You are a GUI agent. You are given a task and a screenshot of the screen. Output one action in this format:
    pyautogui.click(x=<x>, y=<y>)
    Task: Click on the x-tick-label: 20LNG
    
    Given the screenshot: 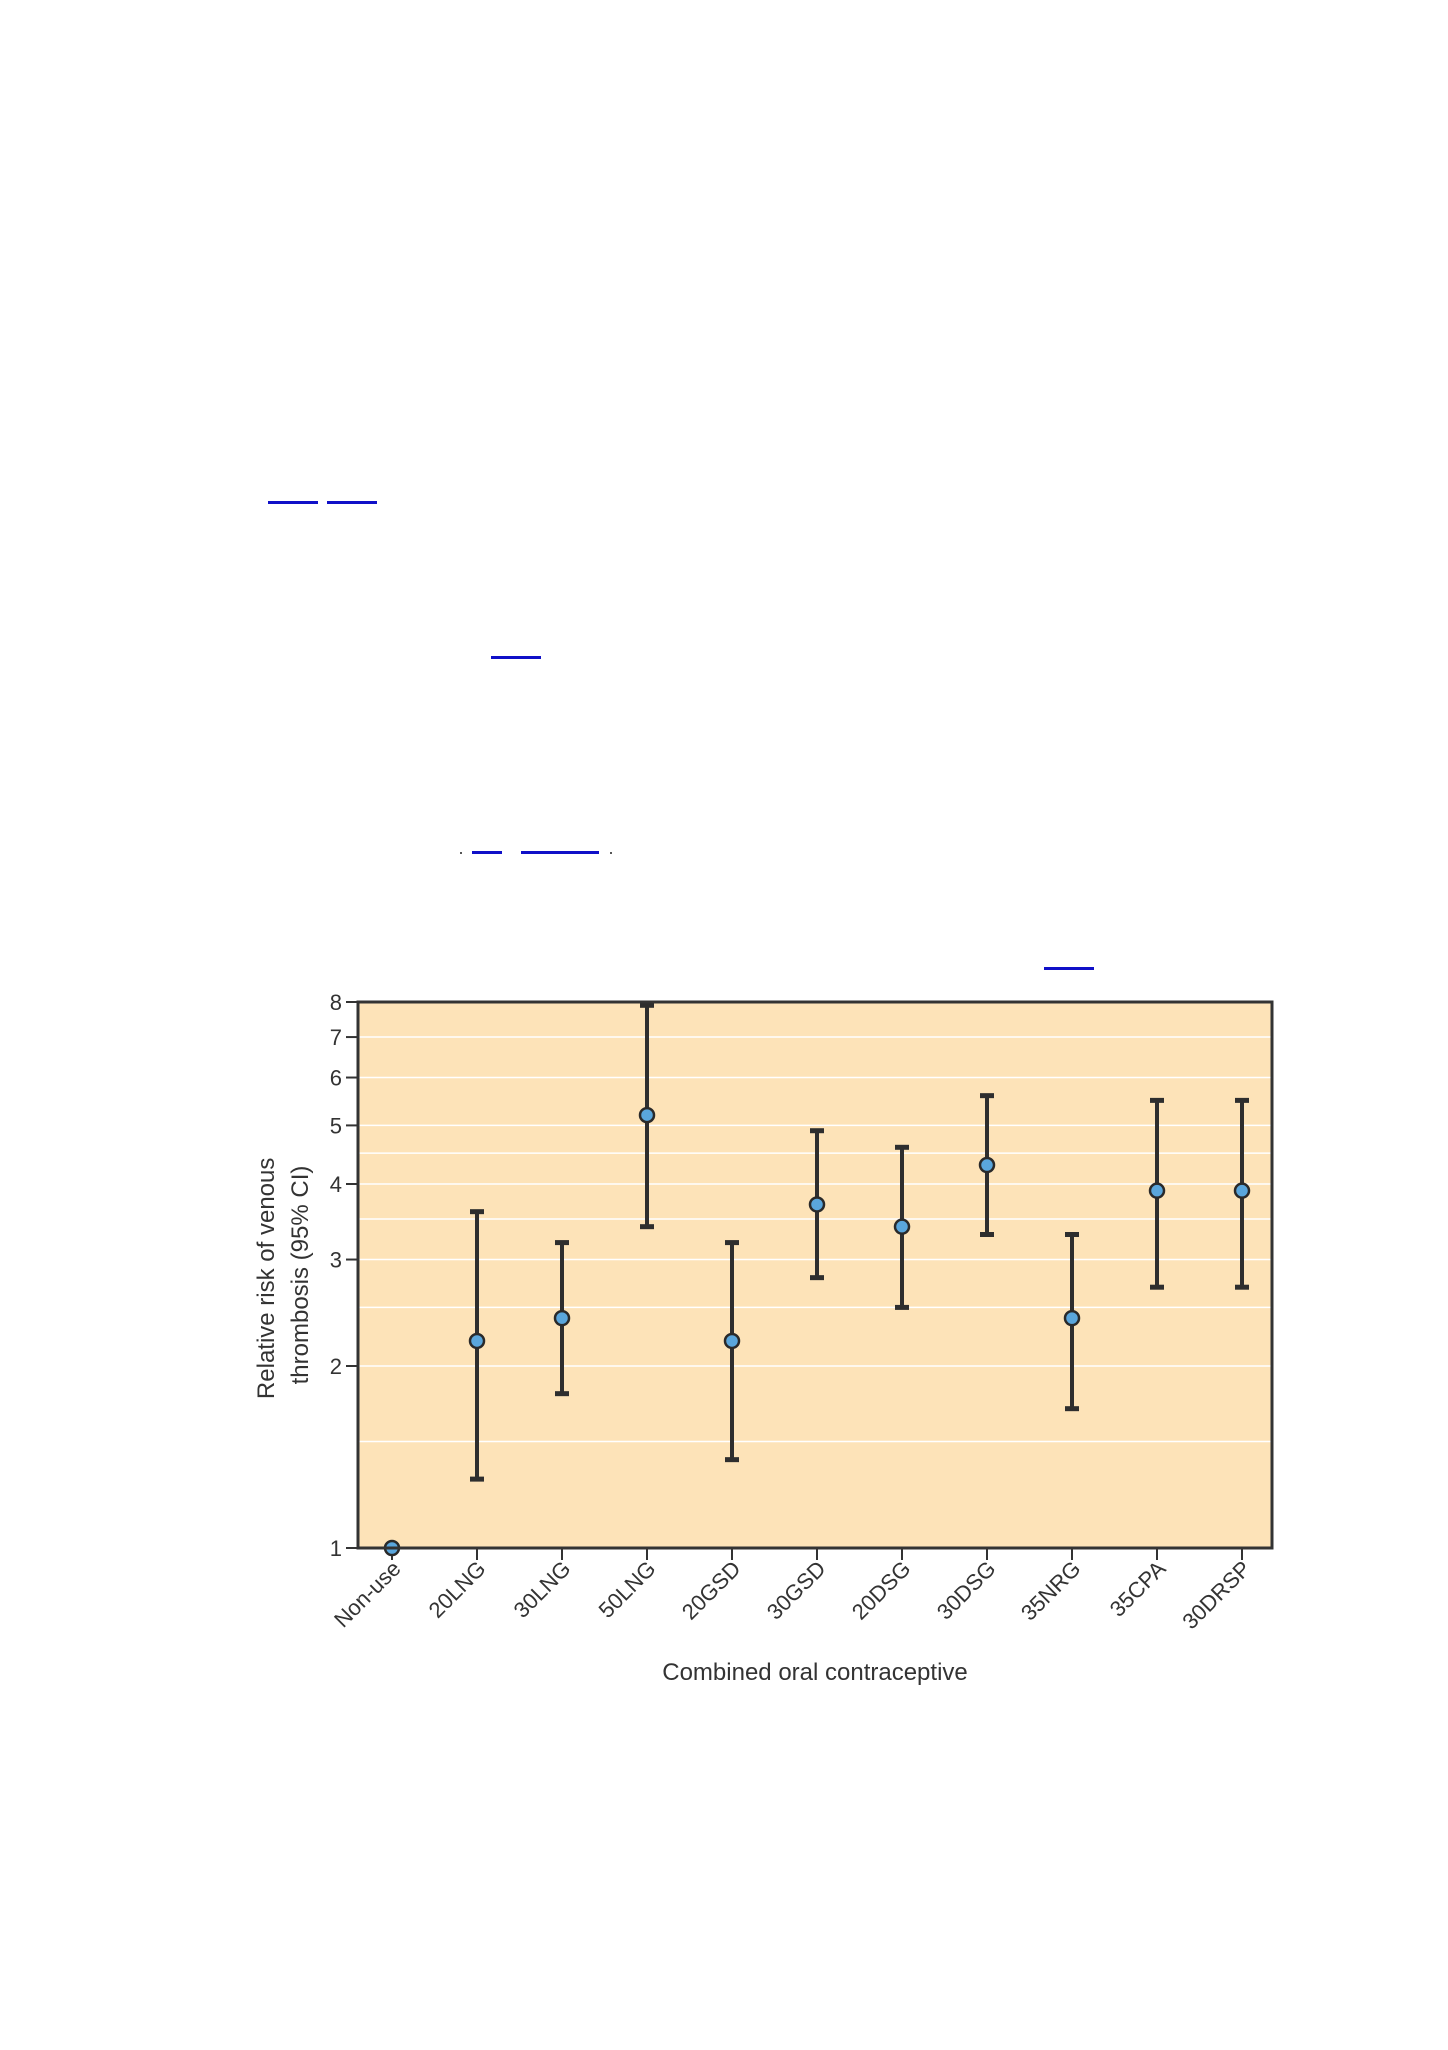 What is the action you would take?
    pyautogui.click(x=457, y=1589)
    